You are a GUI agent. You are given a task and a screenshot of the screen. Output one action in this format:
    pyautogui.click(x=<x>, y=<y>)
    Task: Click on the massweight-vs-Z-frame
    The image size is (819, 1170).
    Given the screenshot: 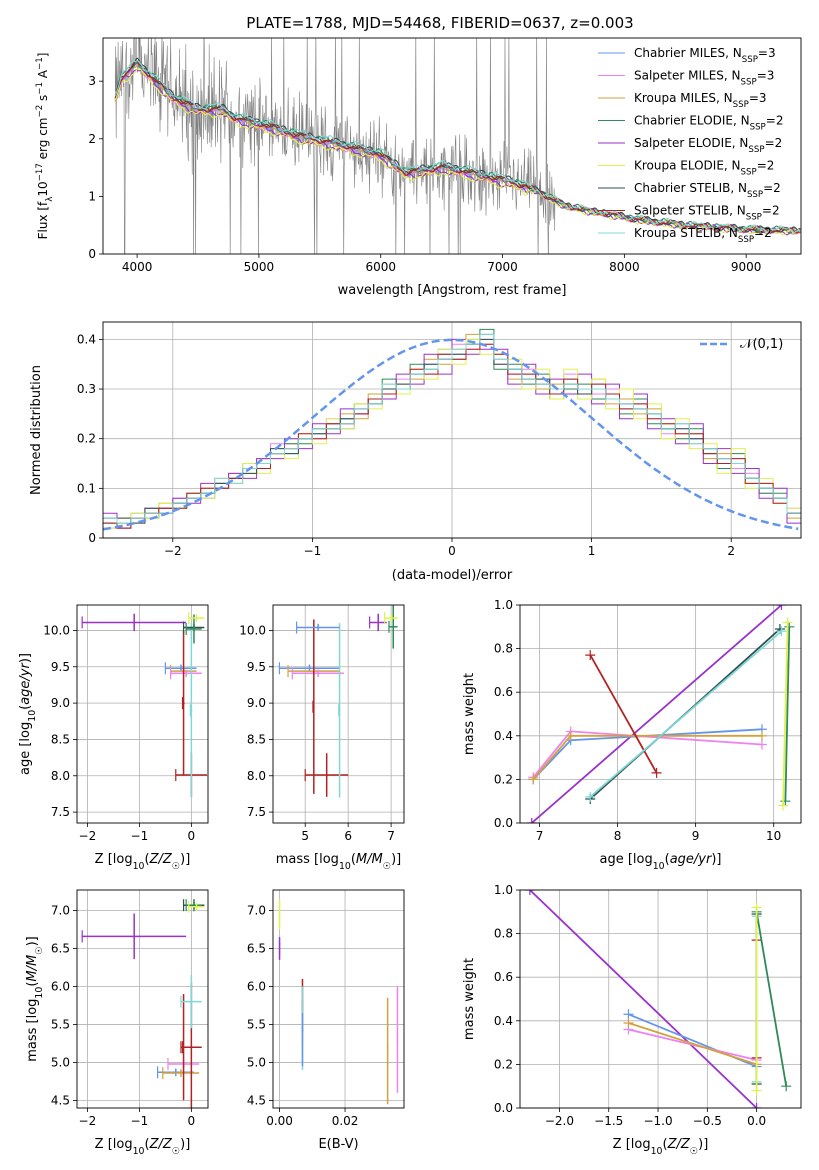 What is the action you would take?
    pyautogui.click(x=660, y=999)
    